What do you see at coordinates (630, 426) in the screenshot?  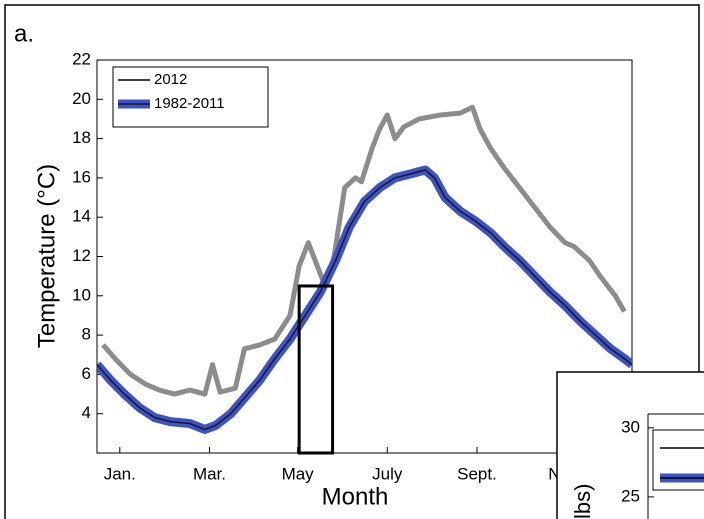 I see `inset-y-tick-label: 30` at bounding box center [630, 426].